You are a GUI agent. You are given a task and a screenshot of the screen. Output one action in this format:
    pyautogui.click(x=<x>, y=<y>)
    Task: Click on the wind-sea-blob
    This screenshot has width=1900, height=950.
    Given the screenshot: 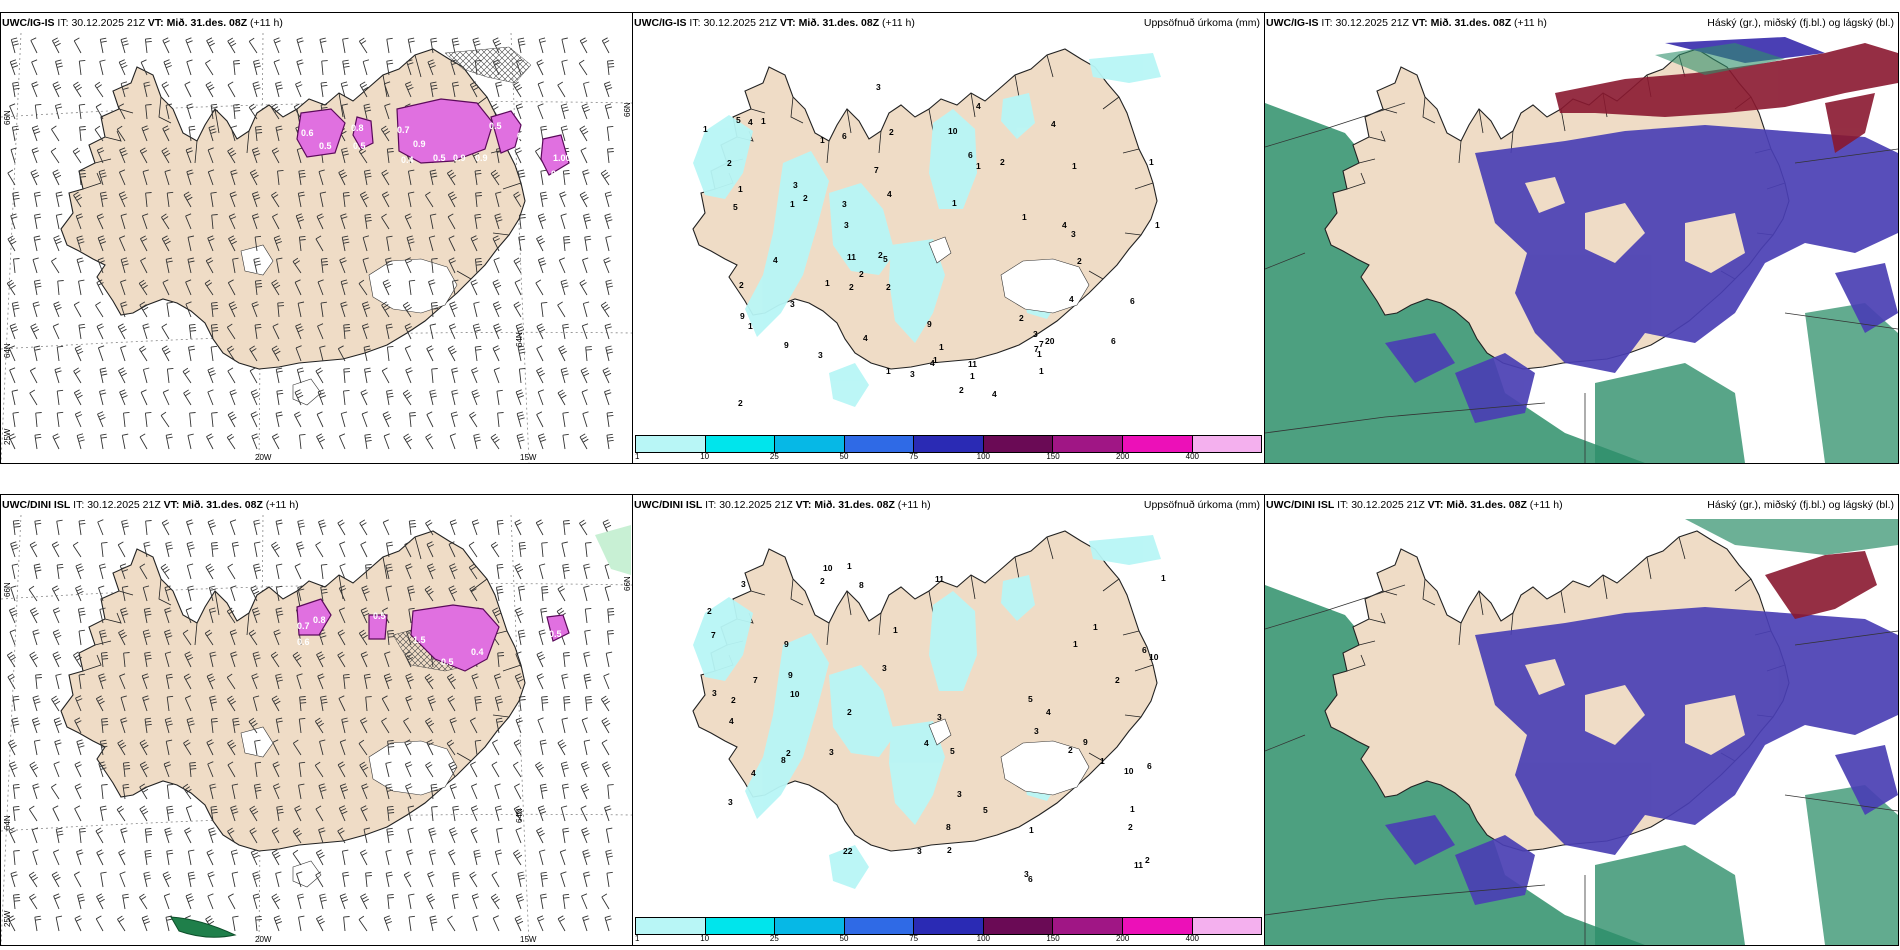 What is the action you would take?
    pyautogui.click(x=613, y=550)
    